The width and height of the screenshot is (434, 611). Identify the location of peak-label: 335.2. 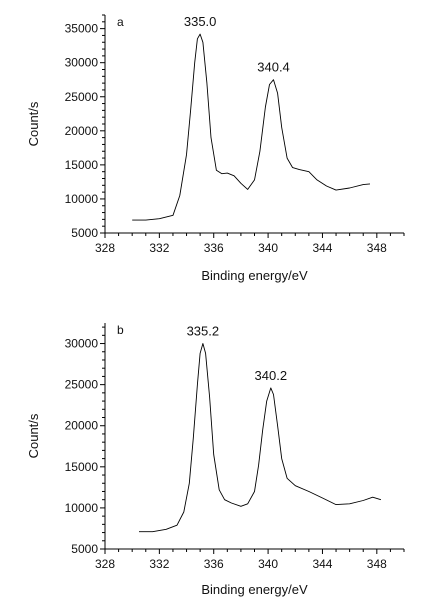
(203, 331).